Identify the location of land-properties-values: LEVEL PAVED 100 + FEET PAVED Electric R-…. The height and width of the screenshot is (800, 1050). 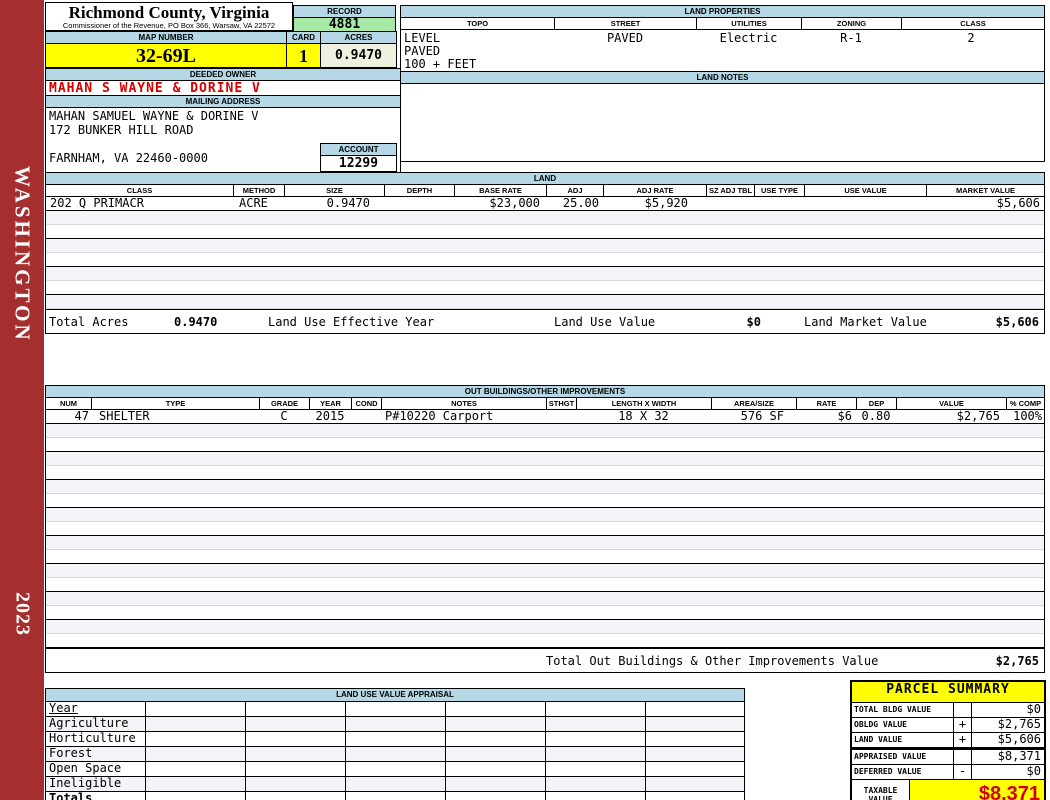
(722, 50).